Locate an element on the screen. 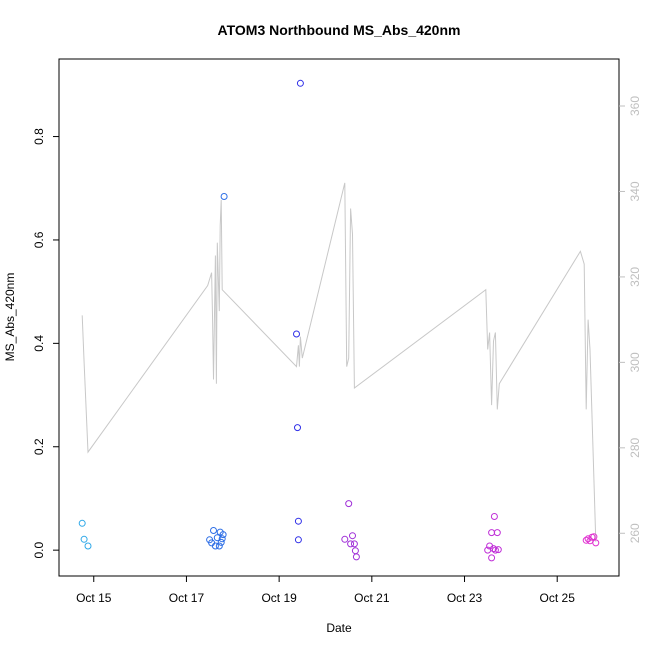 This screenshot has width=650, height=650. x-tick-label: Oct 23 is located at coordinates (465, 598).